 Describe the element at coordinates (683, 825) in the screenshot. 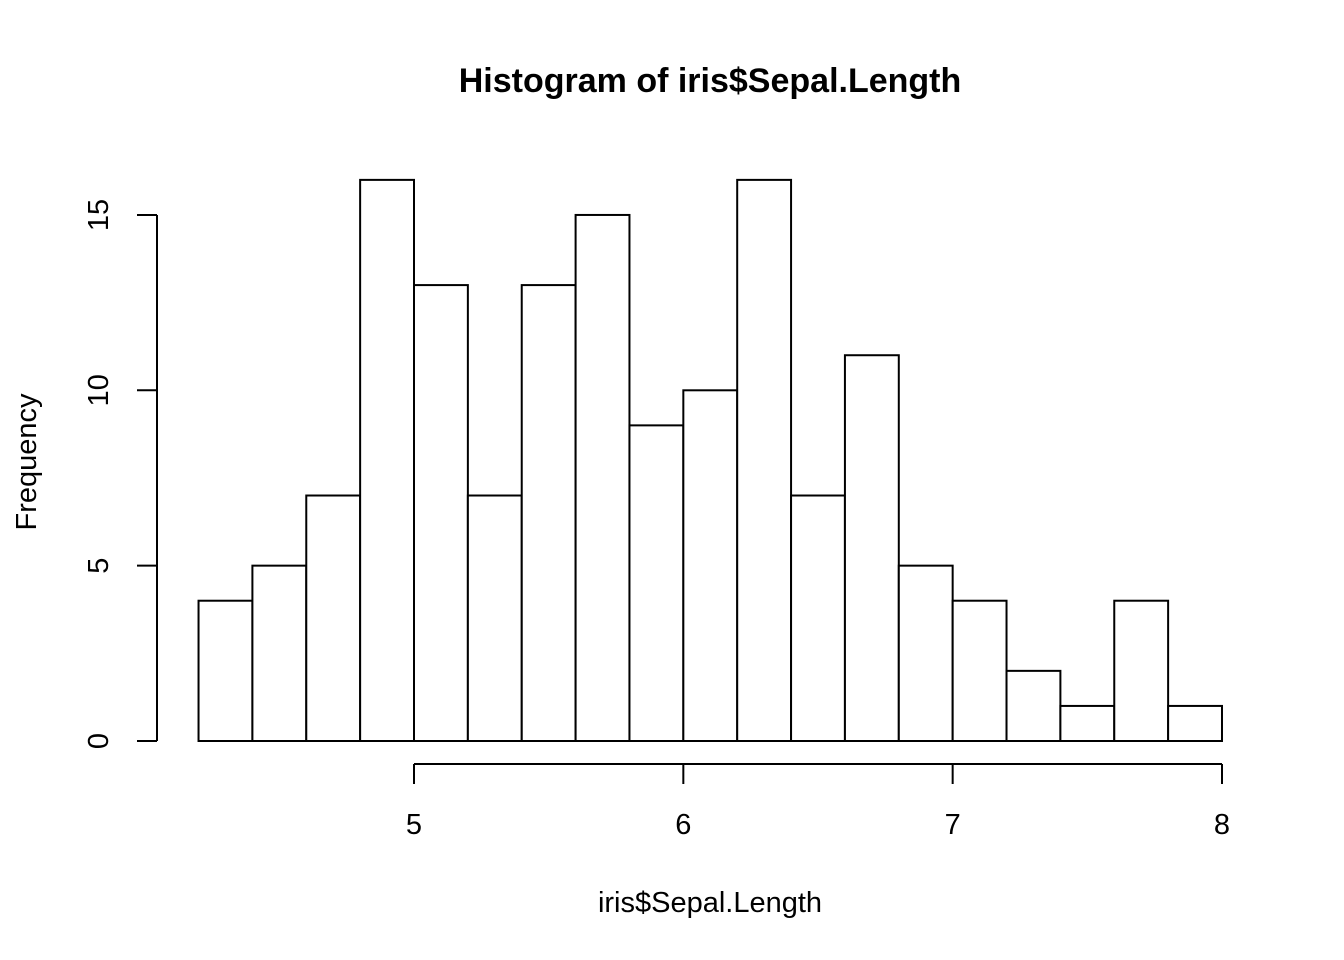

I see `x-tick-label: 6` at that location.